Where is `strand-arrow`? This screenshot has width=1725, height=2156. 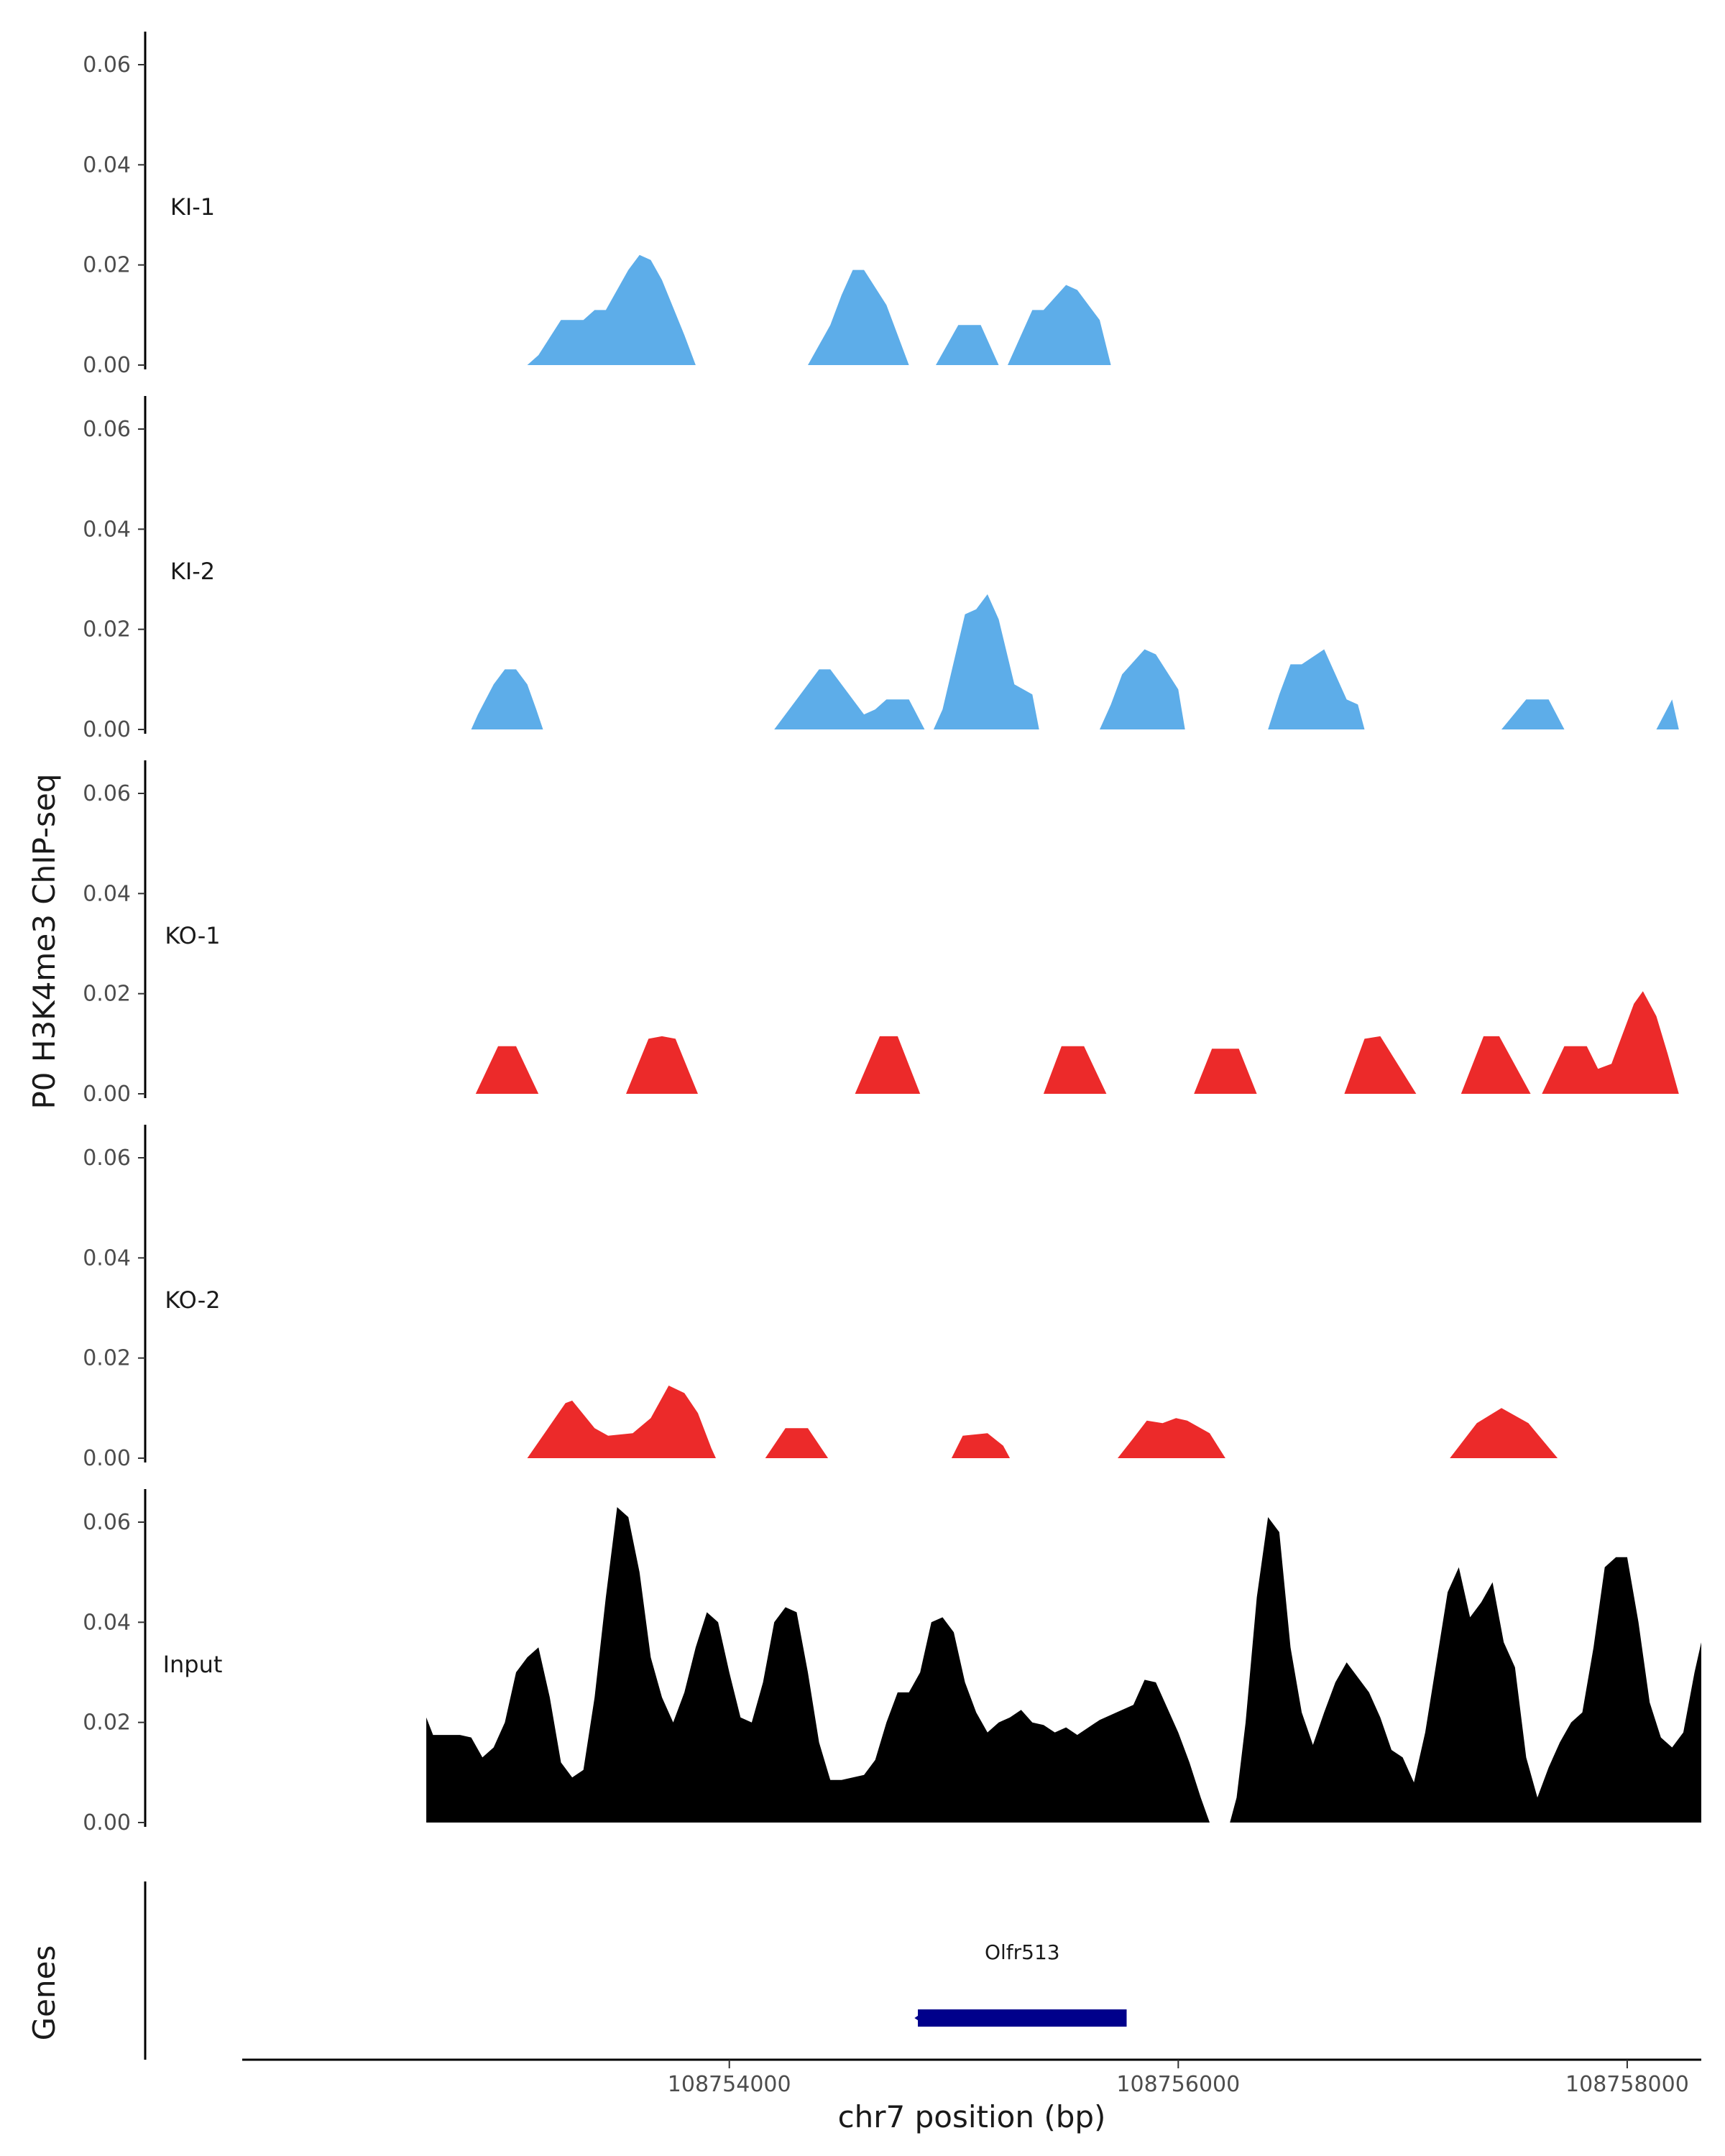
strand-arrow is located at coordinates (920, 2018).